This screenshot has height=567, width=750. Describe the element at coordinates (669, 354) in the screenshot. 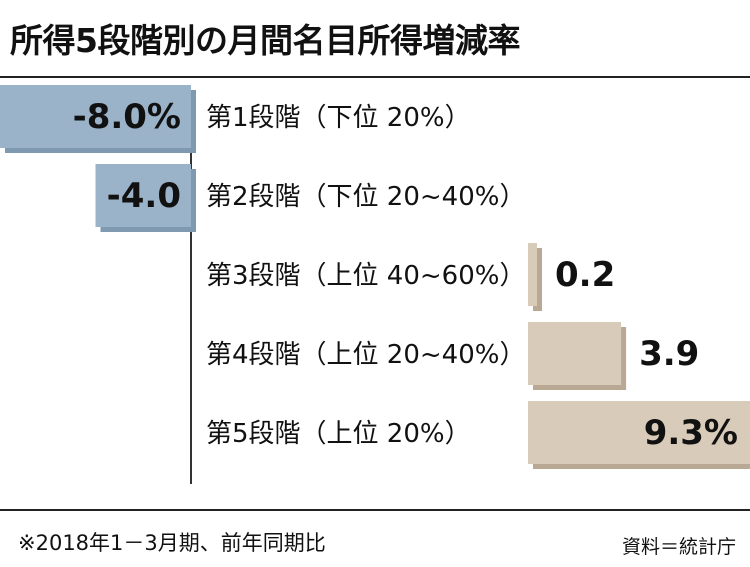

I see `value-label: 3.9` at that location.